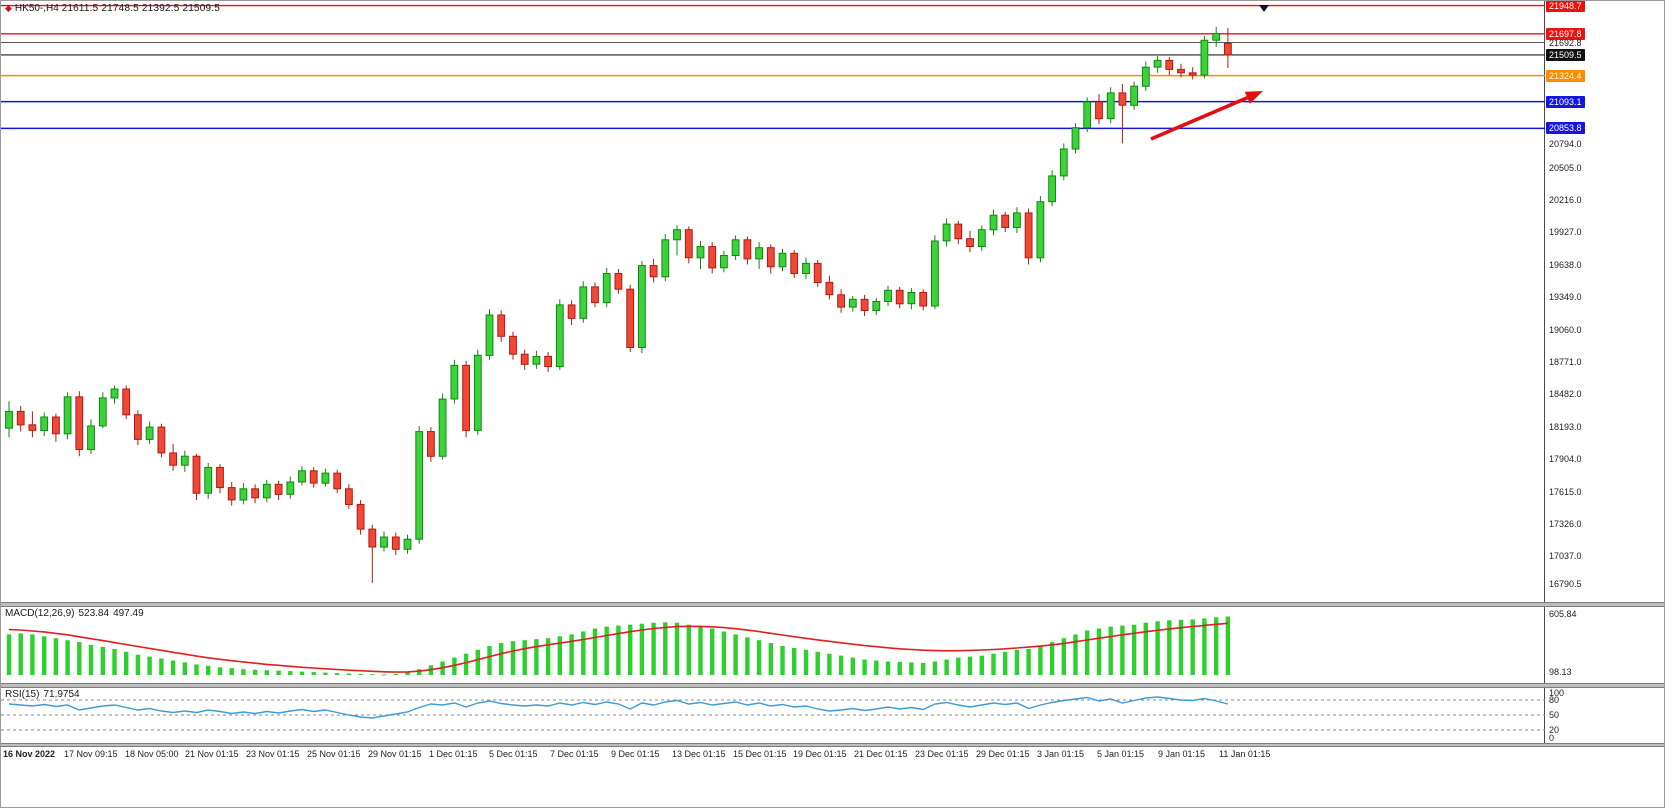 The height and width of the screenshot is (808, 1665). Describe the element at coordinates (1565, 556) in the screenshot. I see `price-scale-label: 17037.0` at that location.